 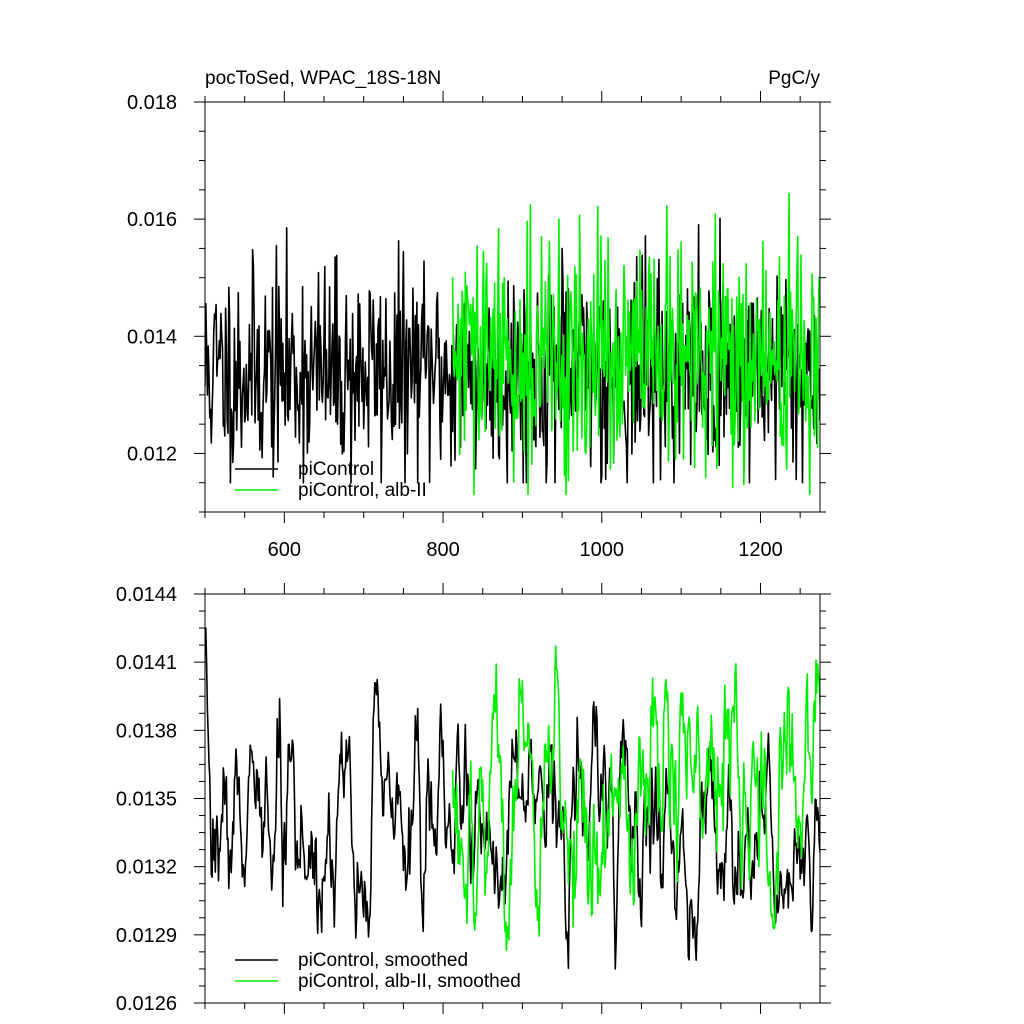 I want to click on y-tick-label: 0.014, so click(x=152, y=337).